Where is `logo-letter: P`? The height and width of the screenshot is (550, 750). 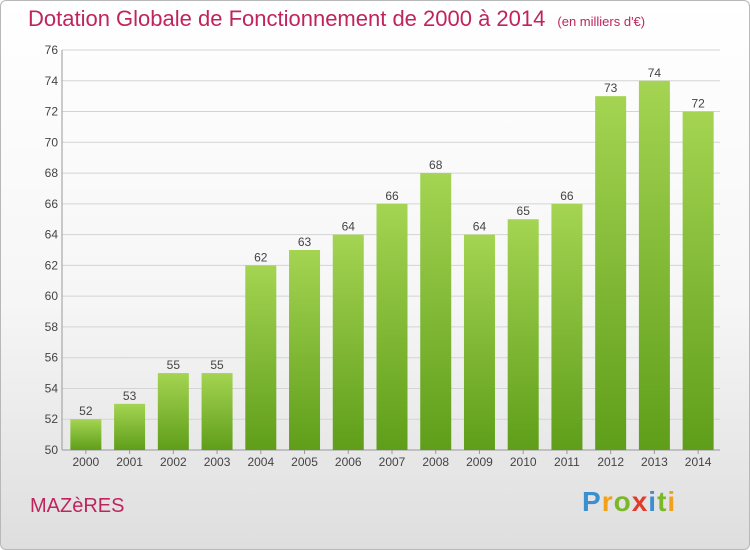
logo-letter: P is located at coordinates (592, 501).